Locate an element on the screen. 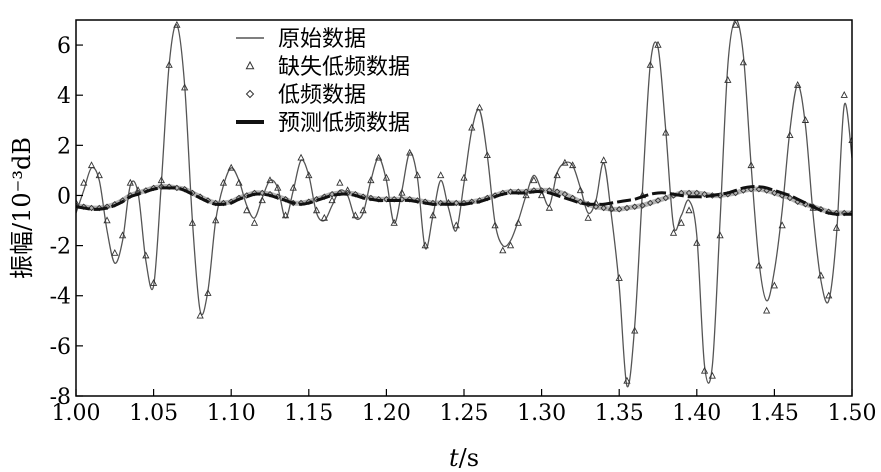  legend-entry: 缺失低频数据 is located at coordinates (327, 67).